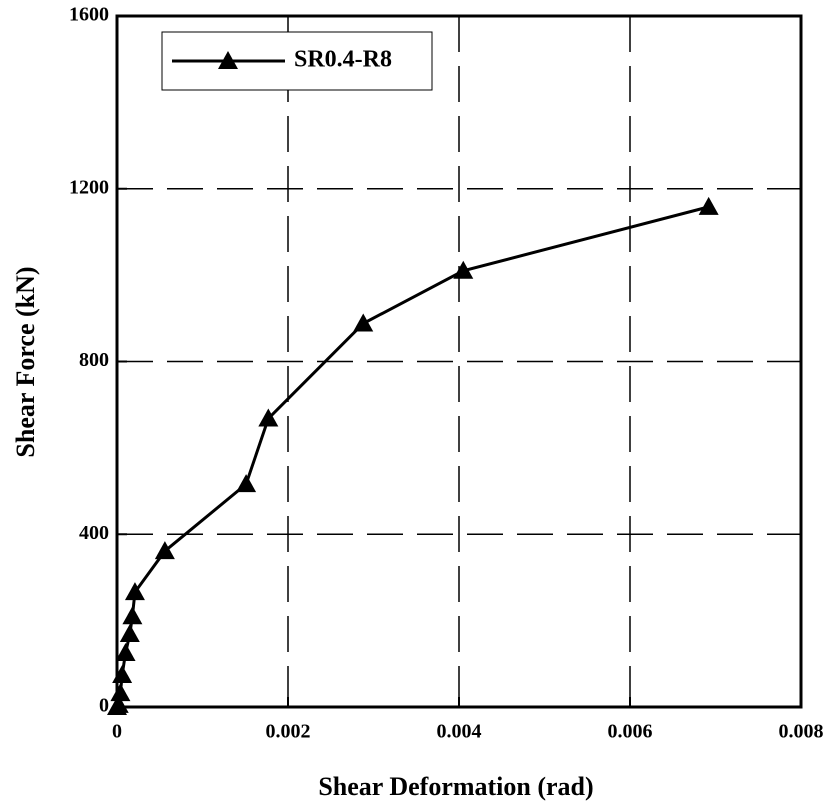 The width and height of the screenshot is (840, 809). Describe the element at coordinates (630, 732) in the screenshot. I see `x-tick-label: 0.006` at that location.